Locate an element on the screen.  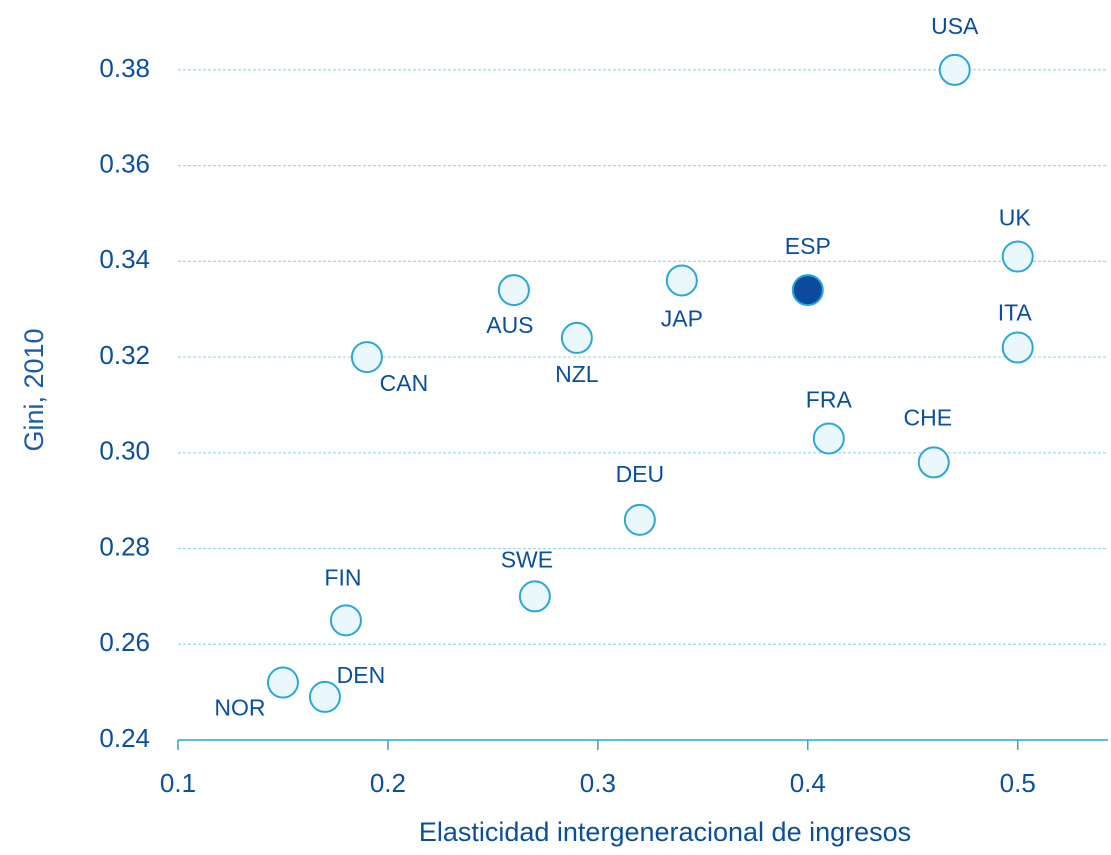
x-tick-label: 0.2 is located at coordinates (388, 783).